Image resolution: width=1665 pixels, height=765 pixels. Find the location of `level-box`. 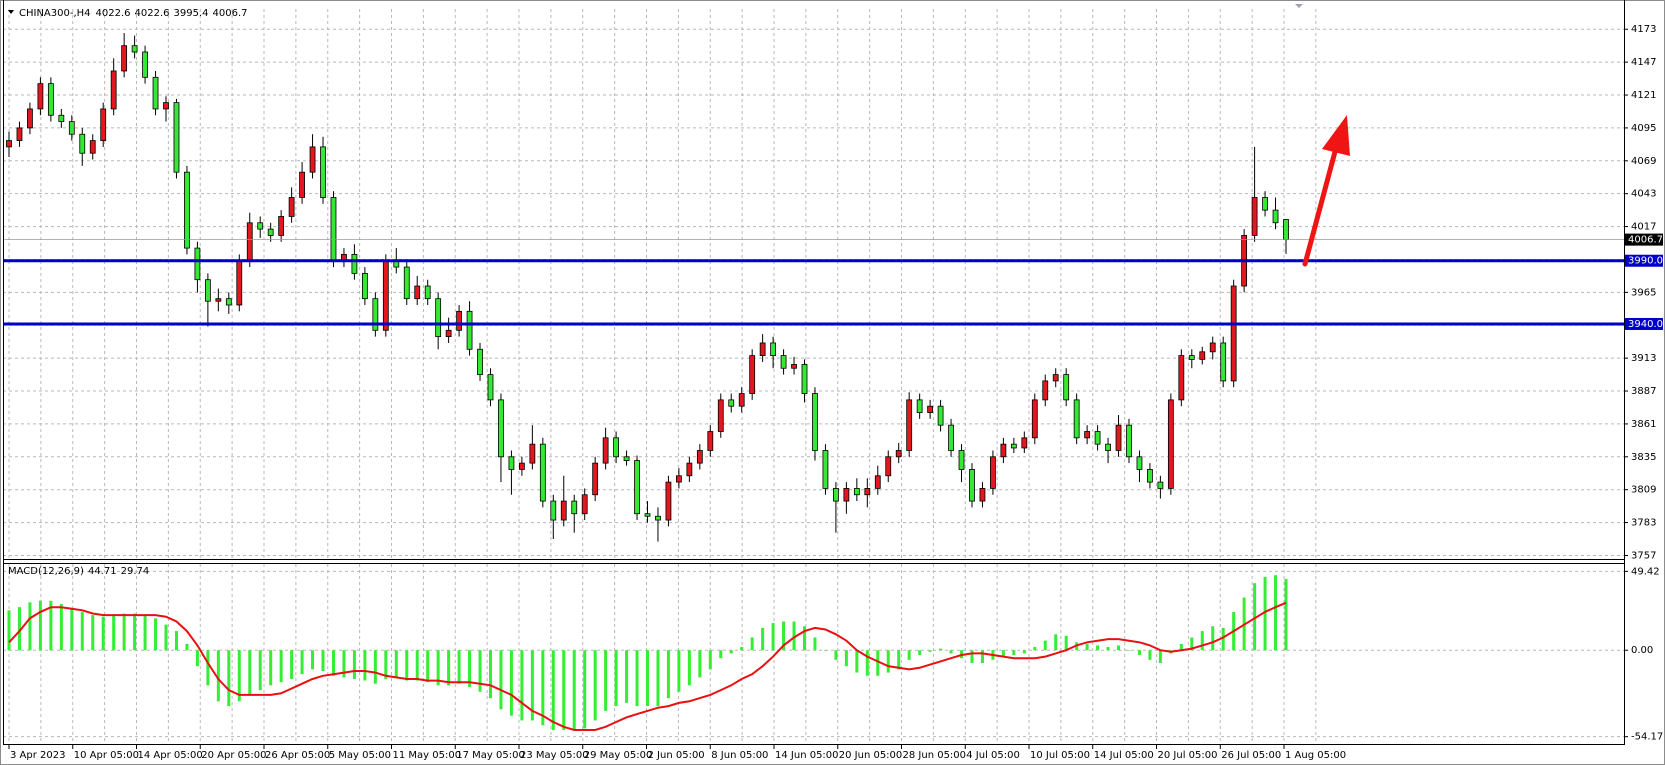

level-box is located at coordinates (1644, 323).